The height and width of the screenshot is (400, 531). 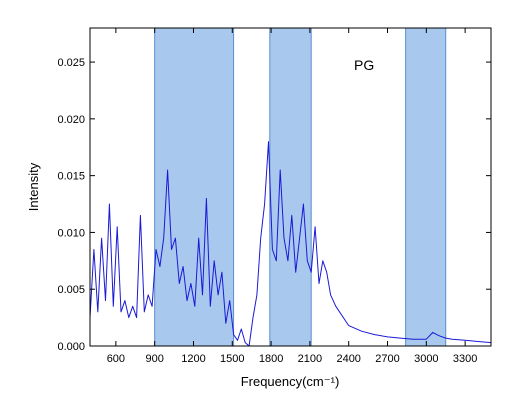 What do you see at coordinates (116, 359) in the screenshot?
I see `x-tick-label: 600` at bounding box center [116, 359].